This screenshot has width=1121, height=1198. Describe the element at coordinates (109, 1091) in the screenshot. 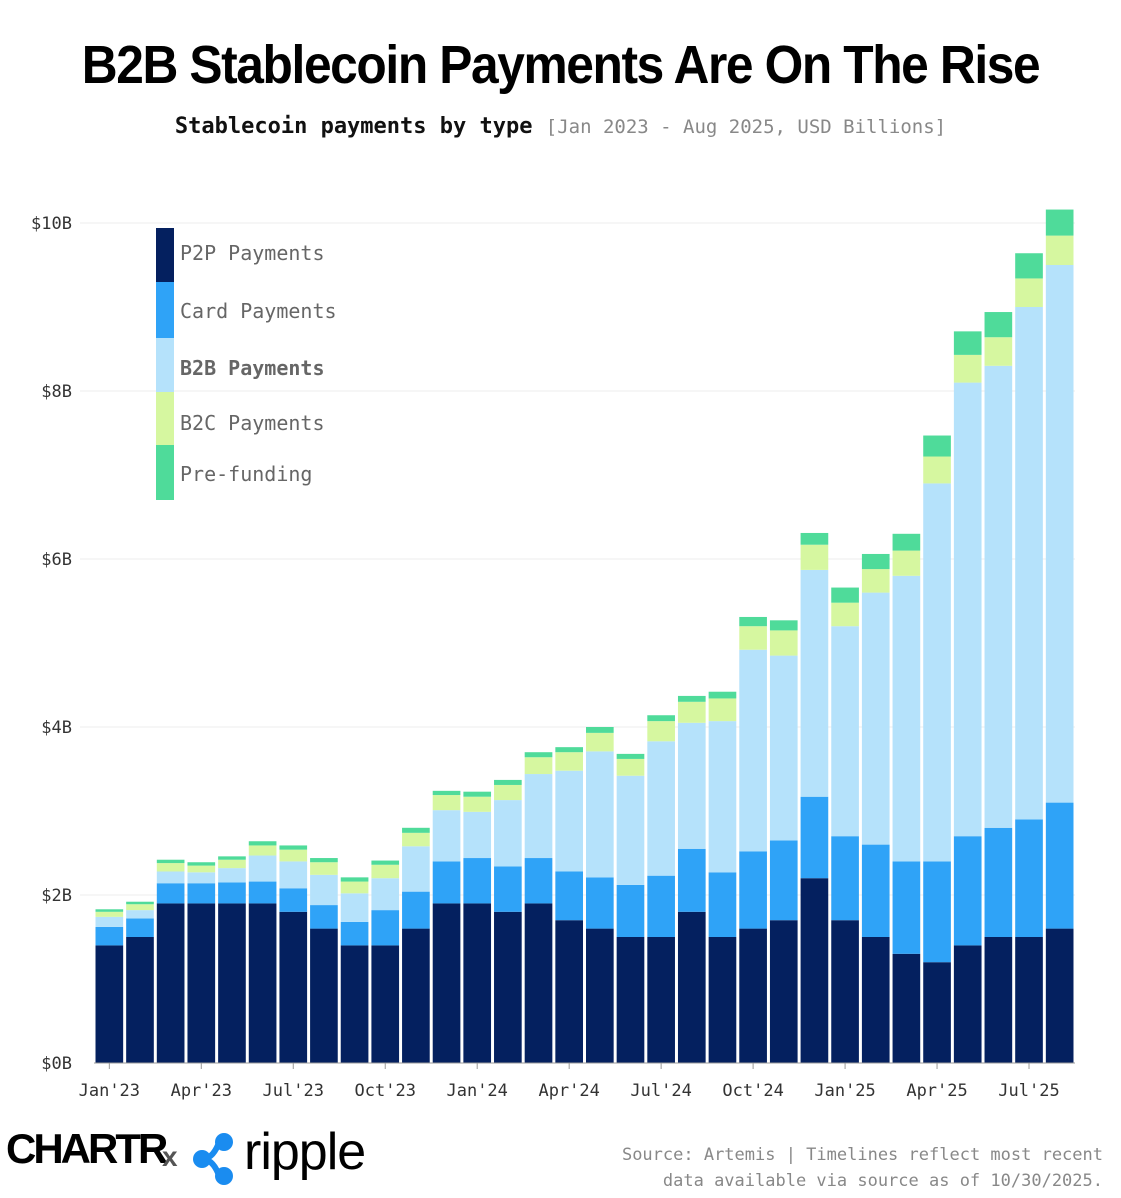

I see `x-tick-label: Jan'23` at that location.